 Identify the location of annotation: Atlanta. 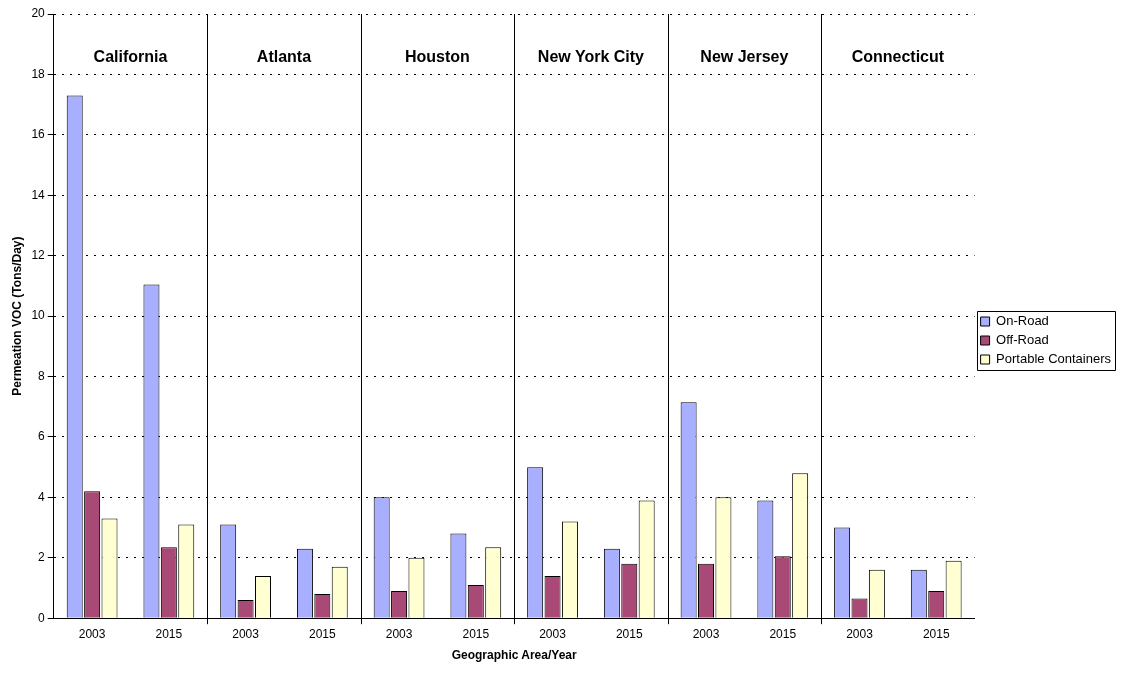
(284, 57).